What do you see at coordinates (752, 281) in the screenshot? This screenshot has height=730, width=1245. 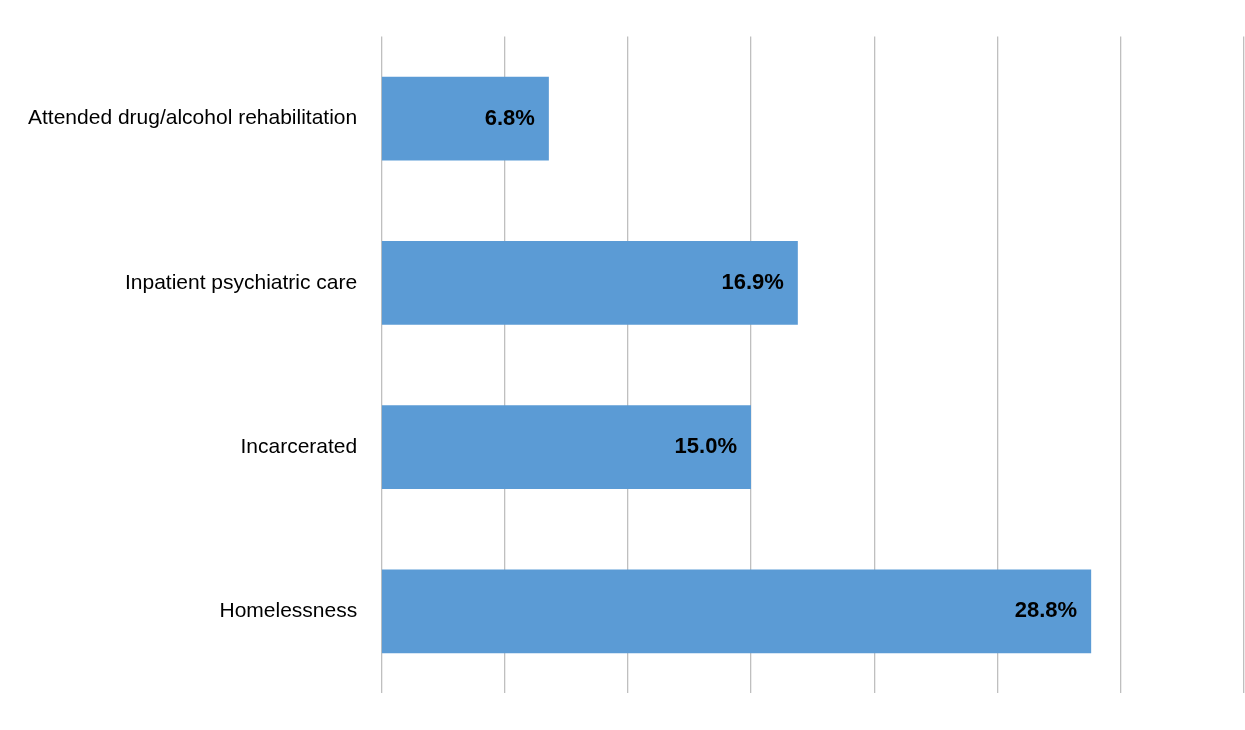 I see `data-label: 16.9%` at bounding box center [752, 281].